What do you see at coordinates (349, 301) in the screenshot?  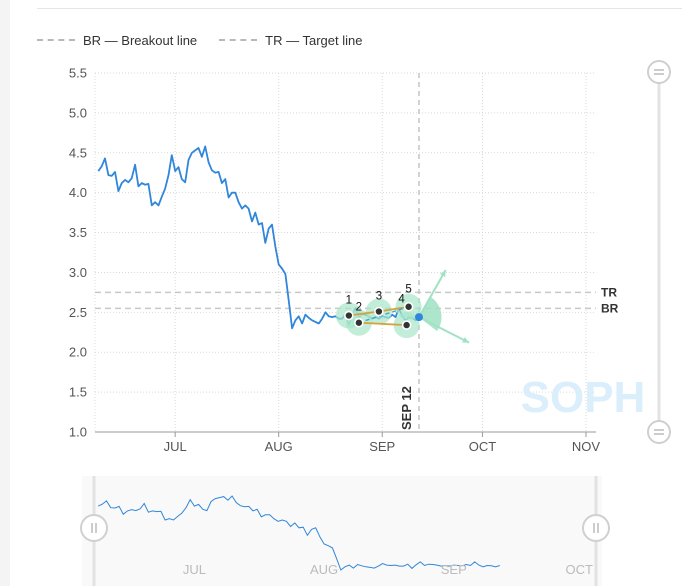 I see `pattern-point-label: 1` at bounding box center [349, 301].